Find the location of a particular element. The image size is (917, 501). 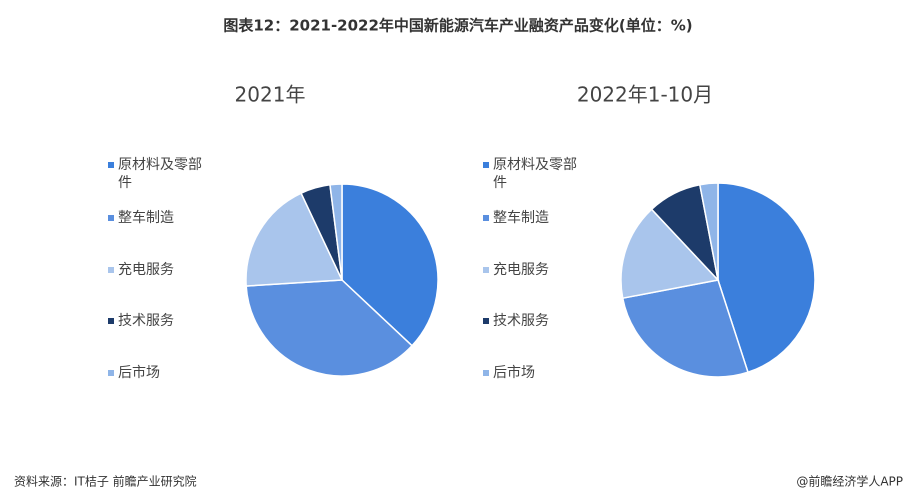

pie-title: 2021年 is located at coordinates (270, 95).